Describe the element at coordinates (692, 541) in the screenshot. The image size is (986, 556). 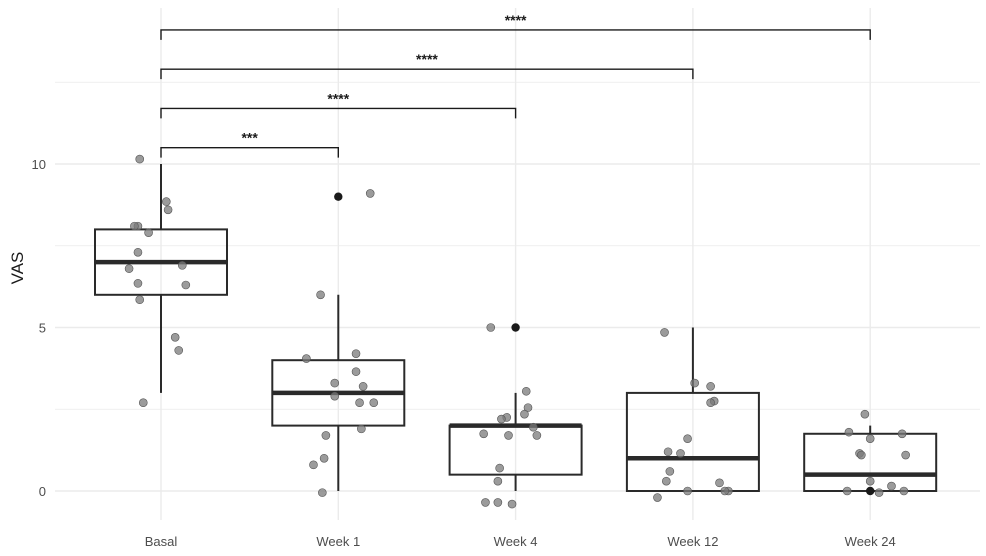
I see `x-tick-label: Week 12` at that location.